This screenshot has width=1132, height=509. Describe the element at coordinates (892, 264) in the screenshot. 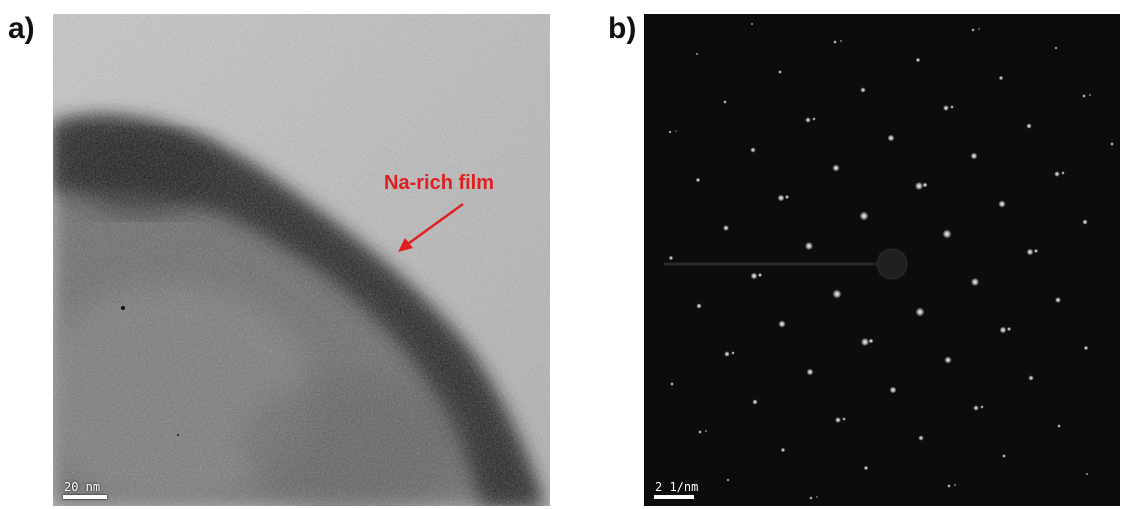

I see `beam-stop` at that location.